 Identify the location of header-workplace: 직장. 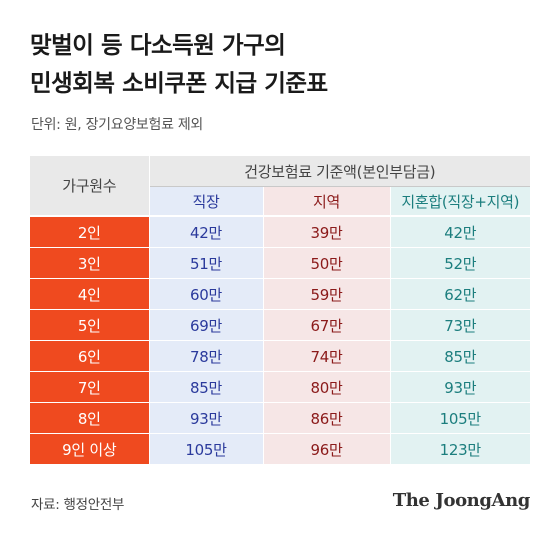
(205, 201).